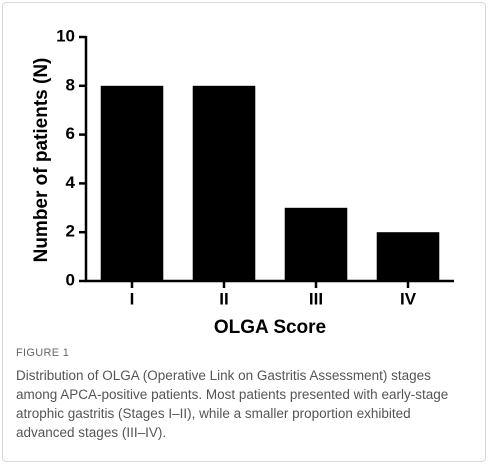 This screenshot has height=466, width=490. I want to click on y-tick-label: 10, so click(65, 35).